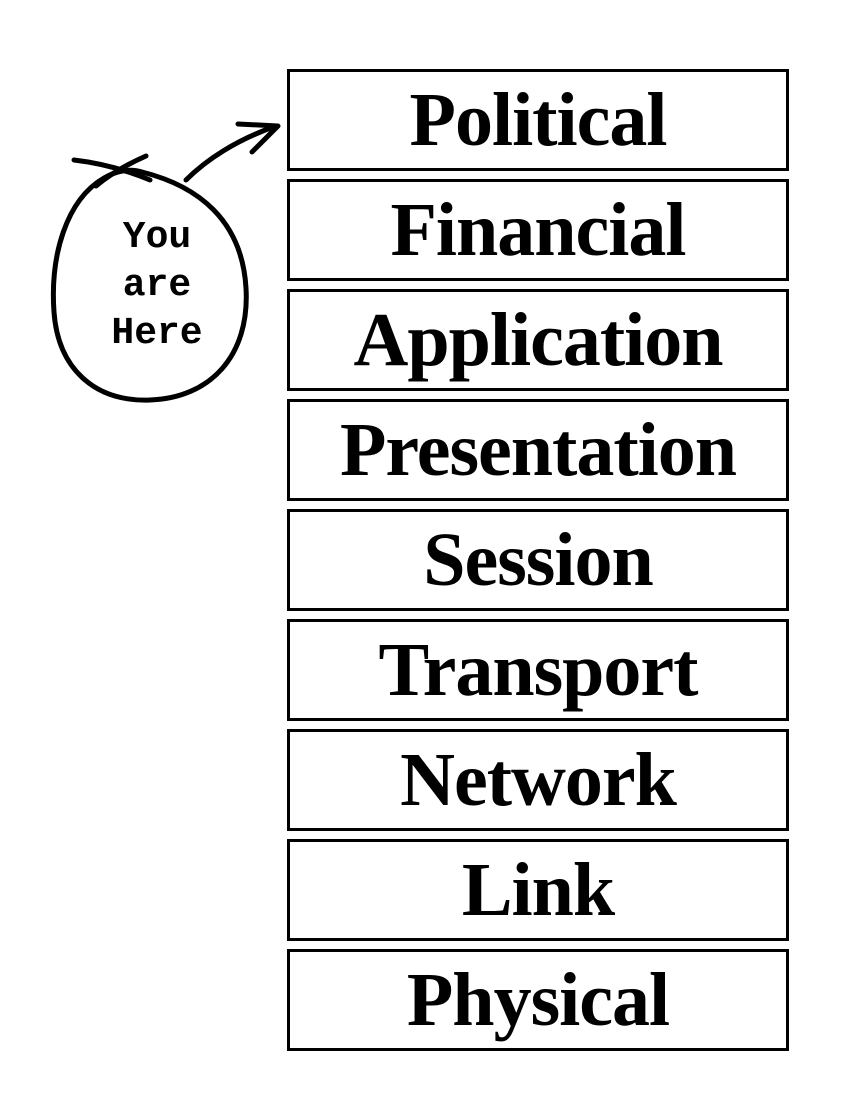 This screenshot has height=1100, width=850. I want to click on layer-label: Application, so click(538, 340).